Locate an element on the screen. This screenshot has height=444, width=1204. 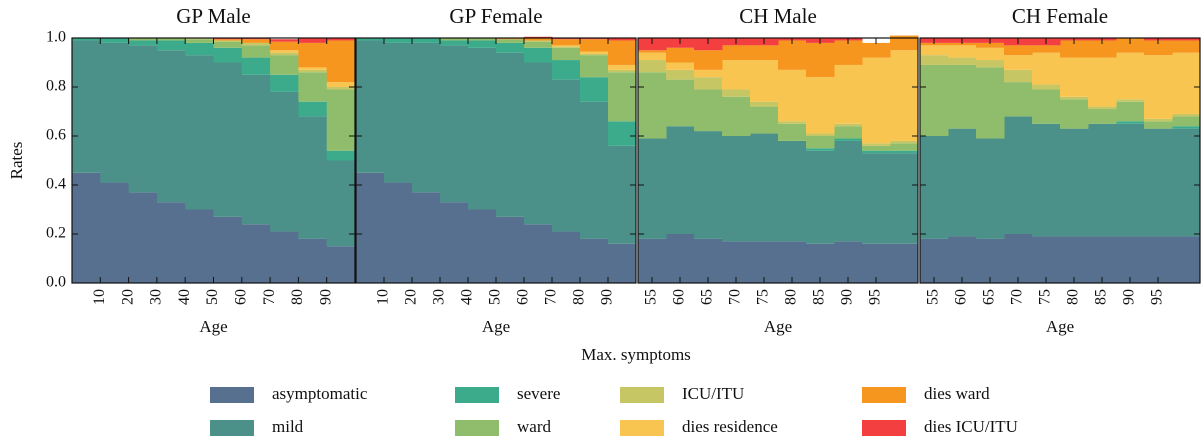
x-tick-label: 75 is located at coordinates (1045, 297).